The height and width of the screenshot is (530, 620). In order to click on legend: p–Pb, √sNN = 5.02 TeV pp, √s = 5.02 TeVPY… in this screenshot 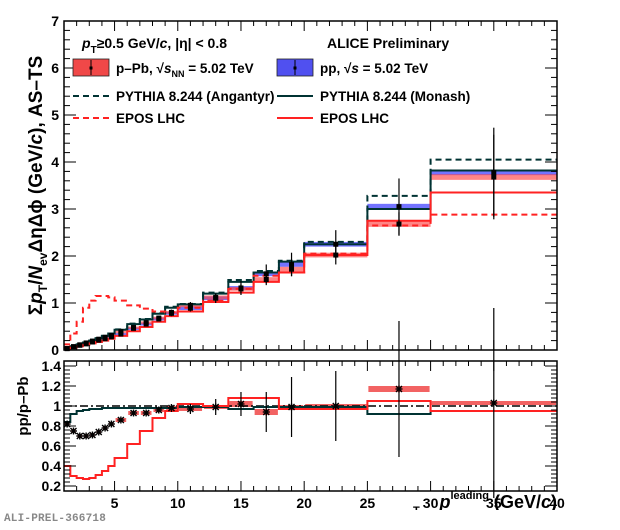, I will do `click(271, 92)`.